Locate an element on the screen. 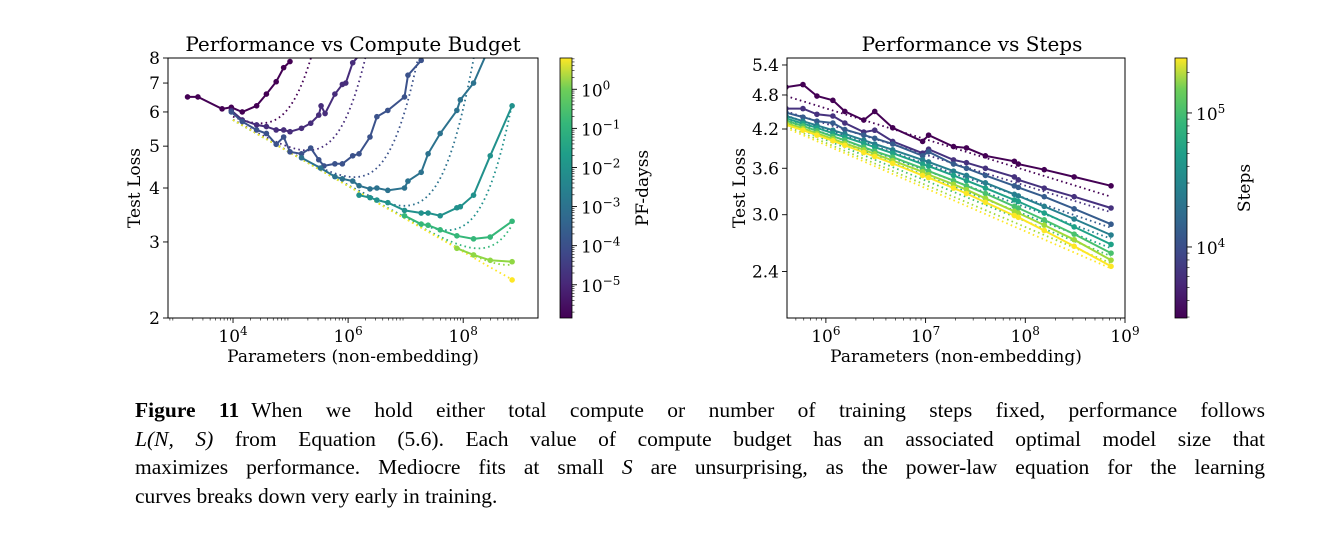 The width and height of the screenshot is (1318, 542). tick-exponent: 0 is located at coordinates (607, 85).